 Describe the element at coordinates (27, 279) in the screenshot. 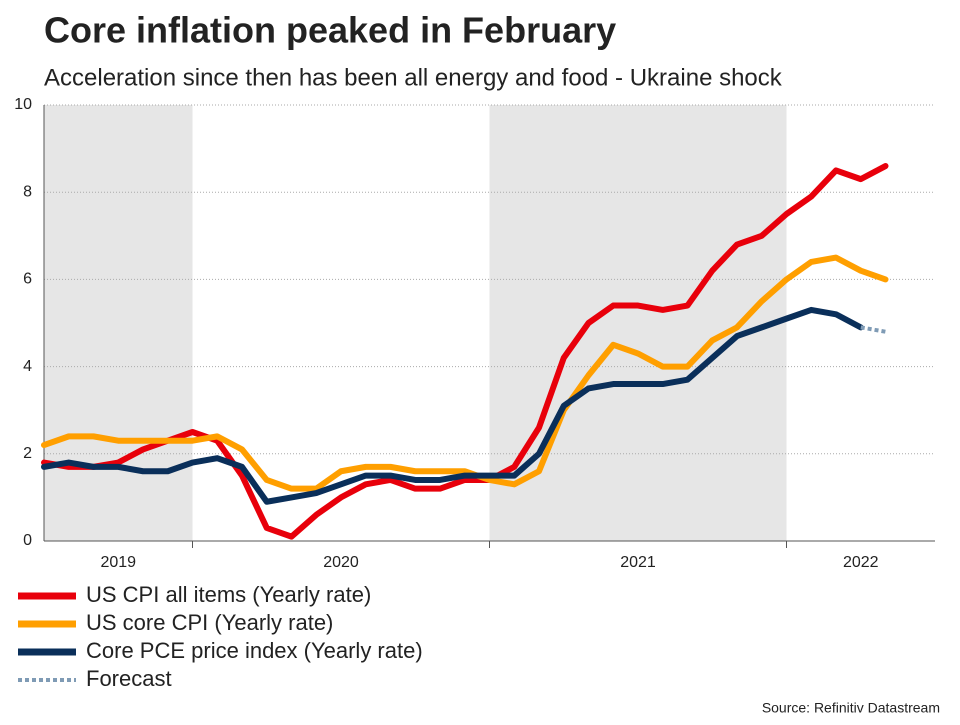

I see `y-tick-label: 6` at that location.